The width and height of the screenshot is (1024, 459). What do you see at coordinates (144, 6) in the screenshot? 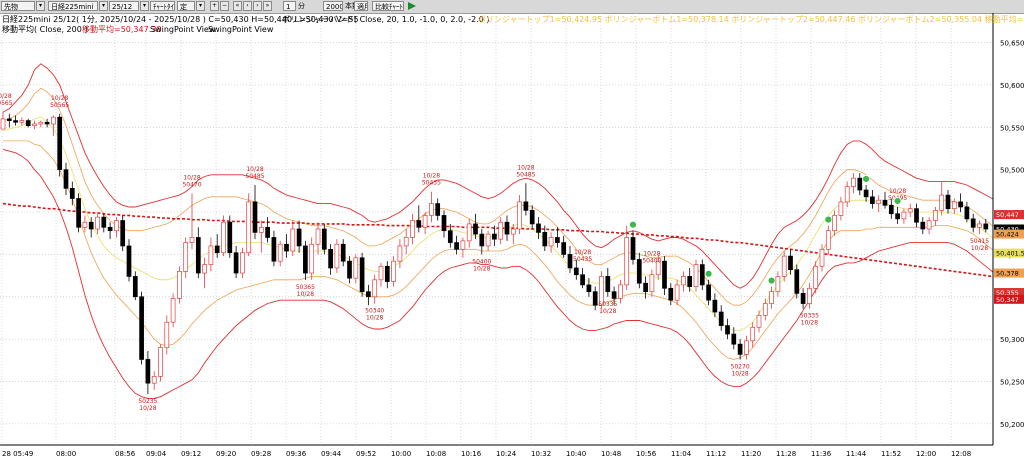
I see `contract-dropdown-icon: ▾` at bounding box center [144, 6].